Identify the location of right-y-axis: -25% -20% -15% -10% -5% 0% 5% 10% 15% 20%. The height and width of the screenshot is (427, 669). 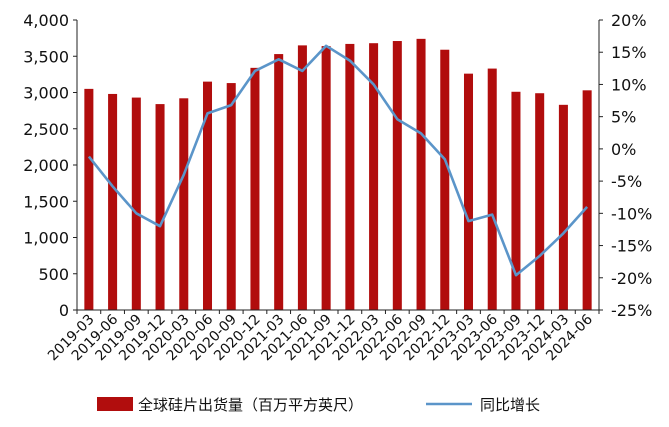
(625, 165).